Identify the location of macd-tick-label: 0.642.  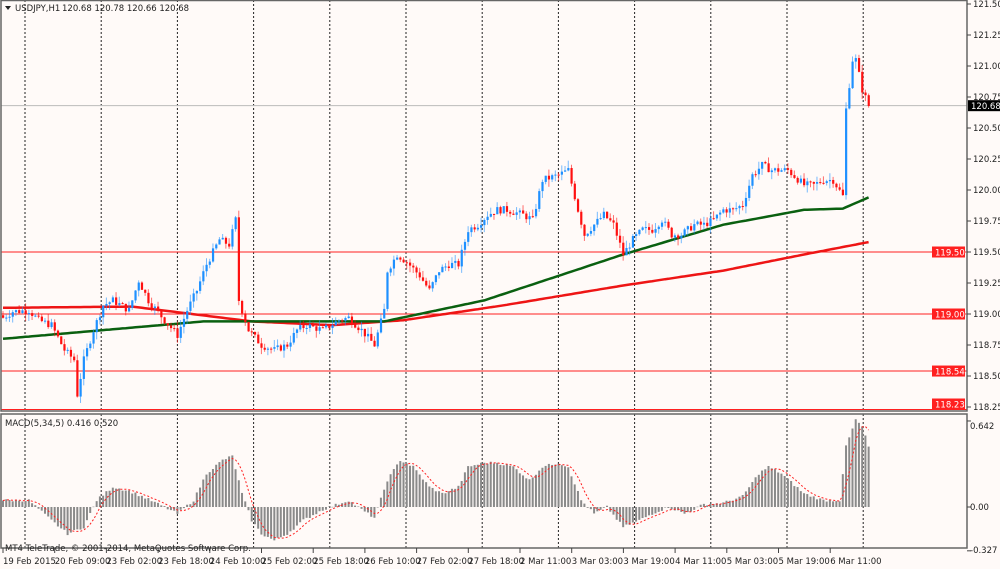
(982, 427).